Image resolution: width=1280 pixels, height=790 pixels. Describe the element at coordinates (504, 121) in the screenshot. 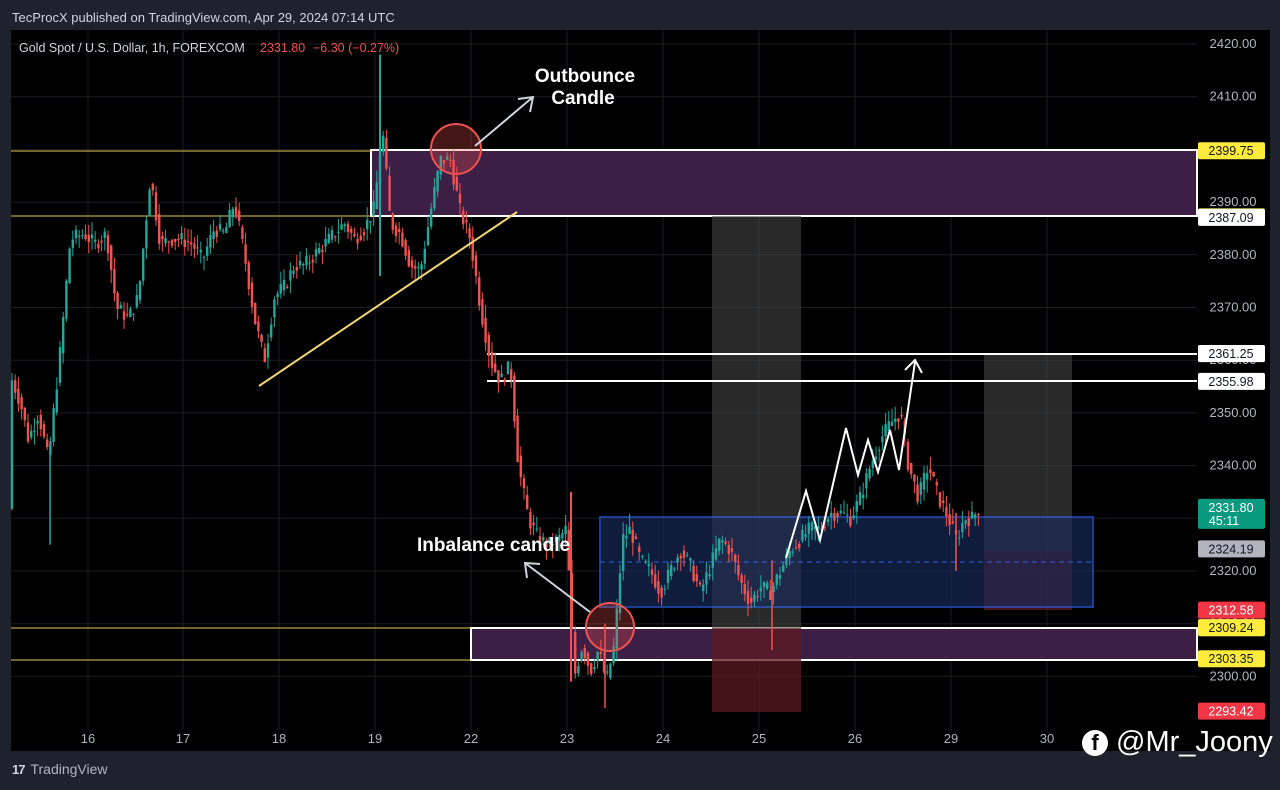

I see `outbounce-arrow` at that location.